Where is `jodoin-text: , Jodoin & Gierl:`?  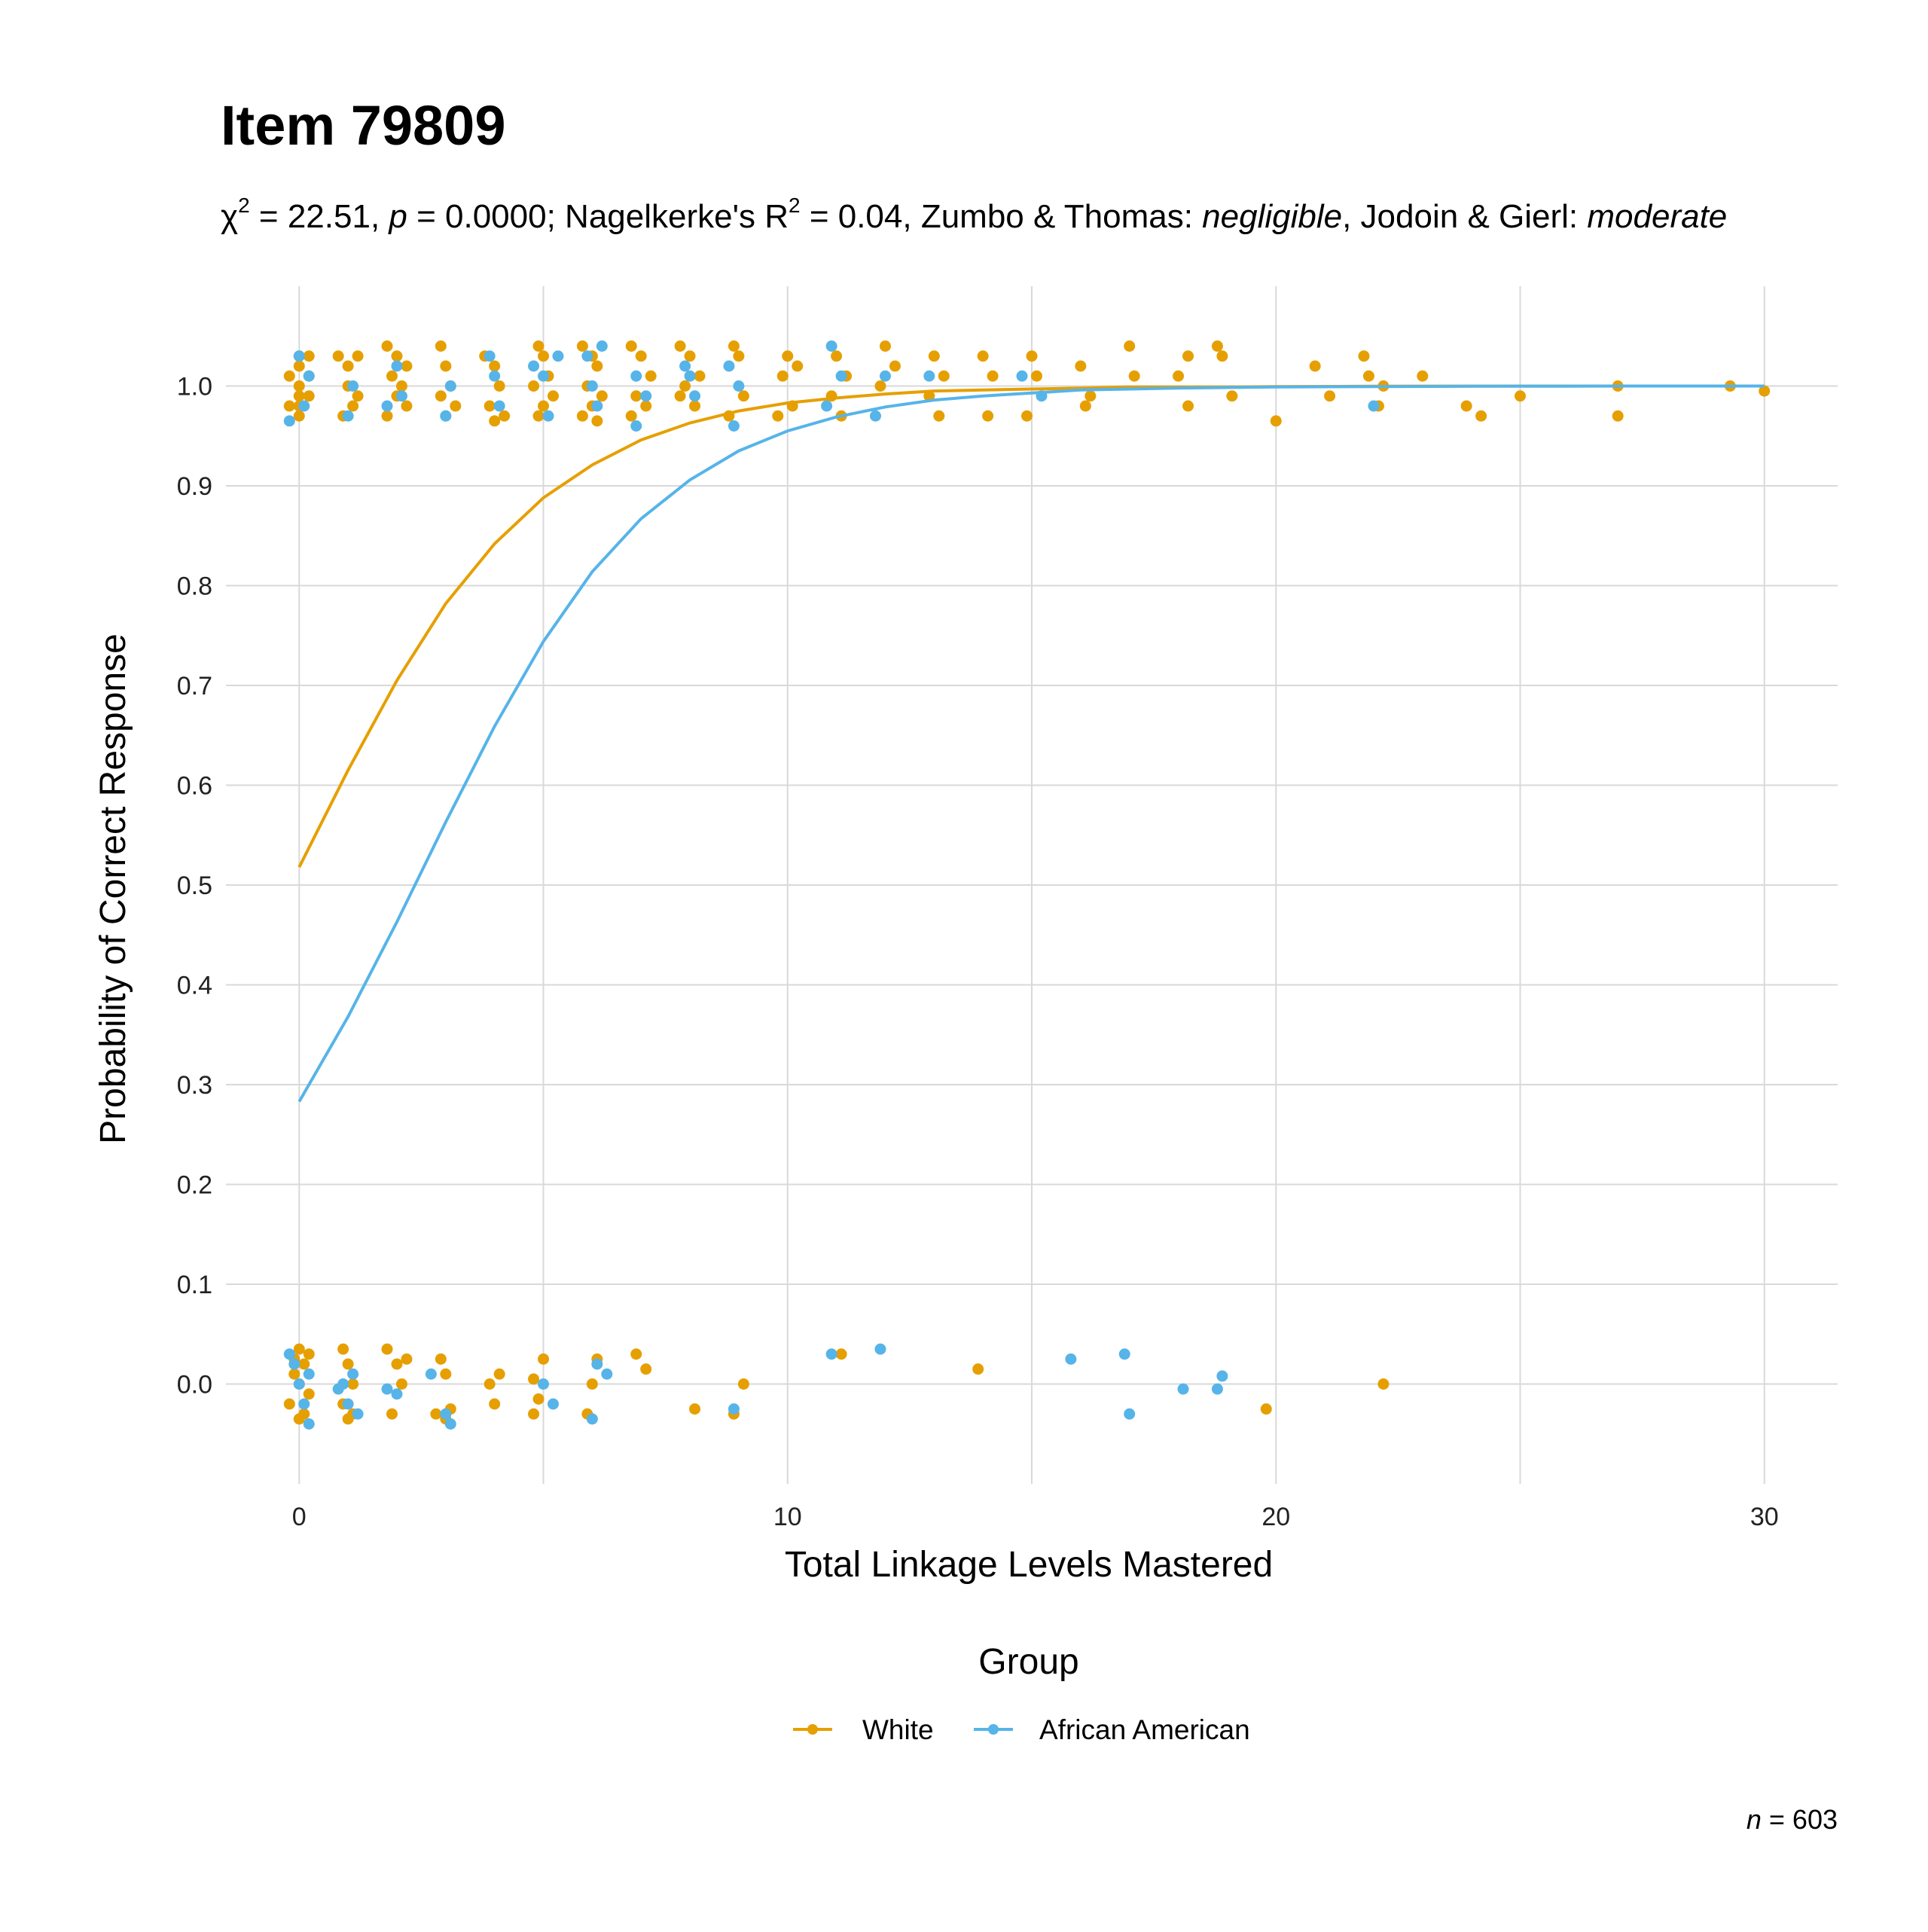 jodoin-text: , Jodoin & Gierl: is located at coordinates (1464, 217).